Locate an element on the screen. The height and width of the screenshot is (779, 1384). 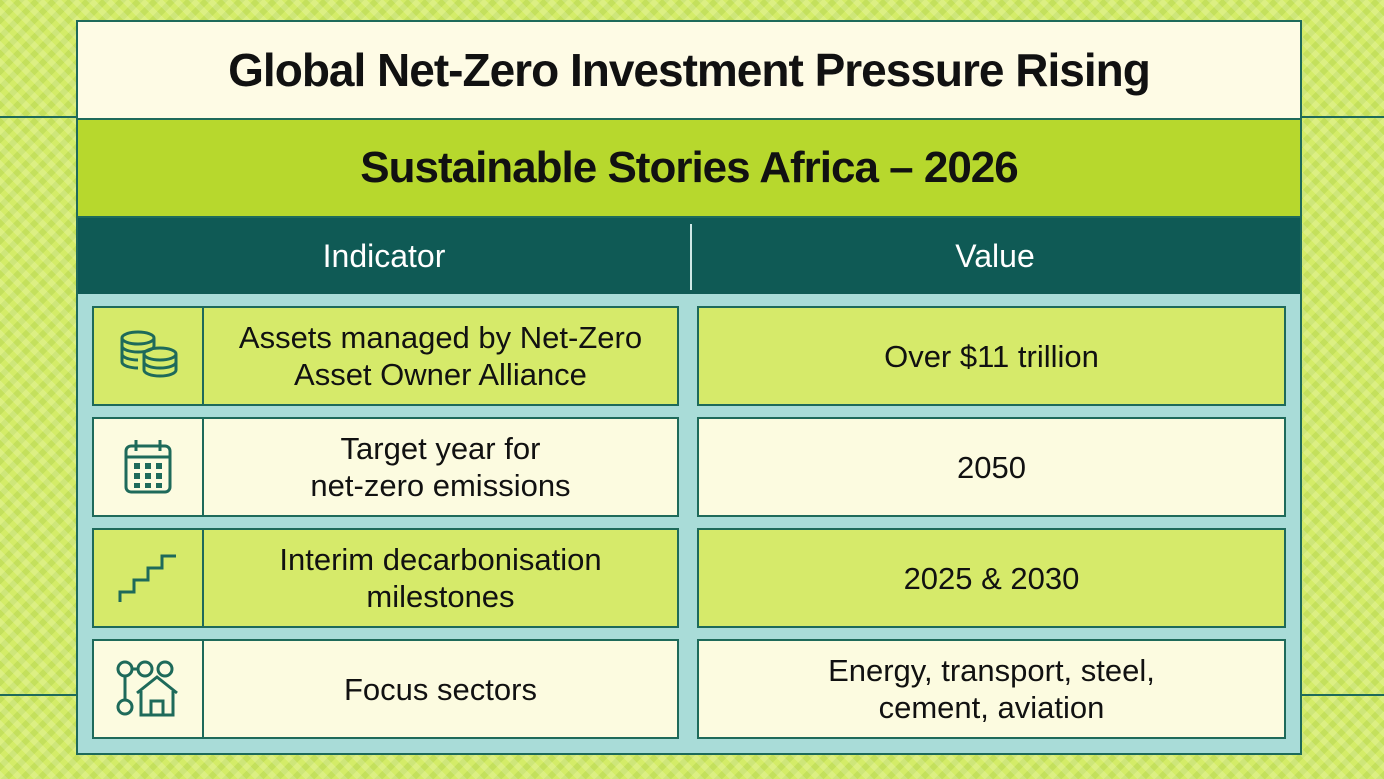
value-cell: Over $11 trillion is located at coordinates (991, 356).